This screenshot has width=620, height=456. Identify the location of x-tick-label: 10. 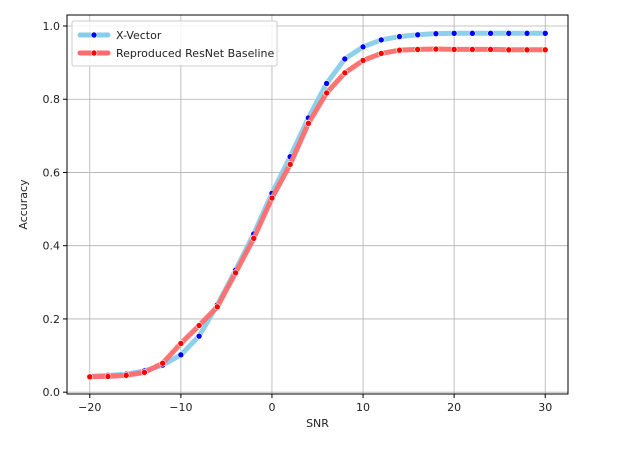
(363, 407).